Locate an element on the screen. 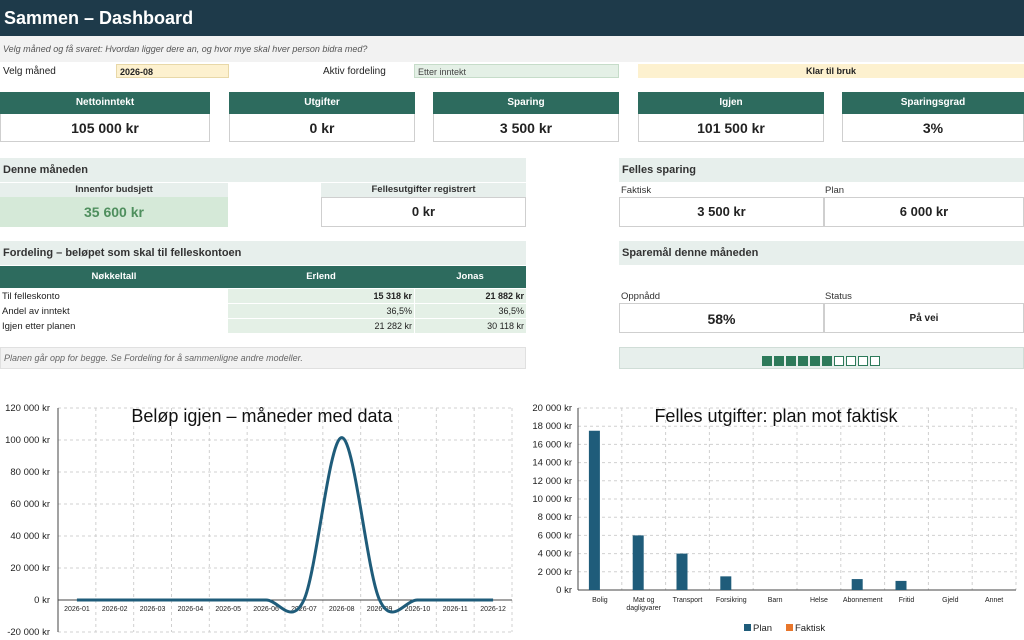 The image size is (1024, 640). x-tick-label: Mat og is located at coordinates (644, 600).